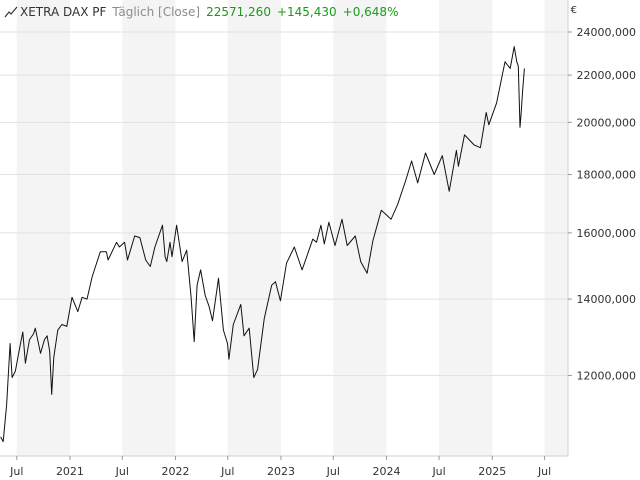  What do you see at coordinates (492, 471) in the screenshot?
I see `x-tick-label: 2025` at bounding box center [492, 471].